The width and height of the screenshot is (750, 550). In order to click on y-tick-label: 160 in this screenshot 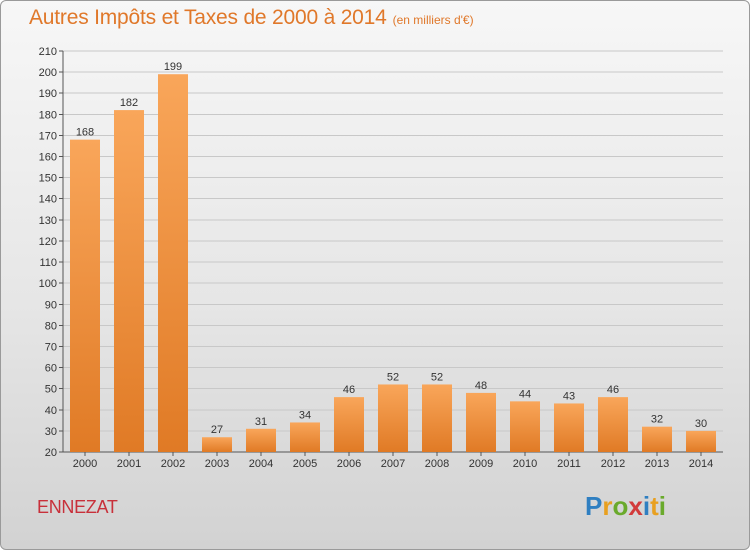, I will do `click(48, 158)`.